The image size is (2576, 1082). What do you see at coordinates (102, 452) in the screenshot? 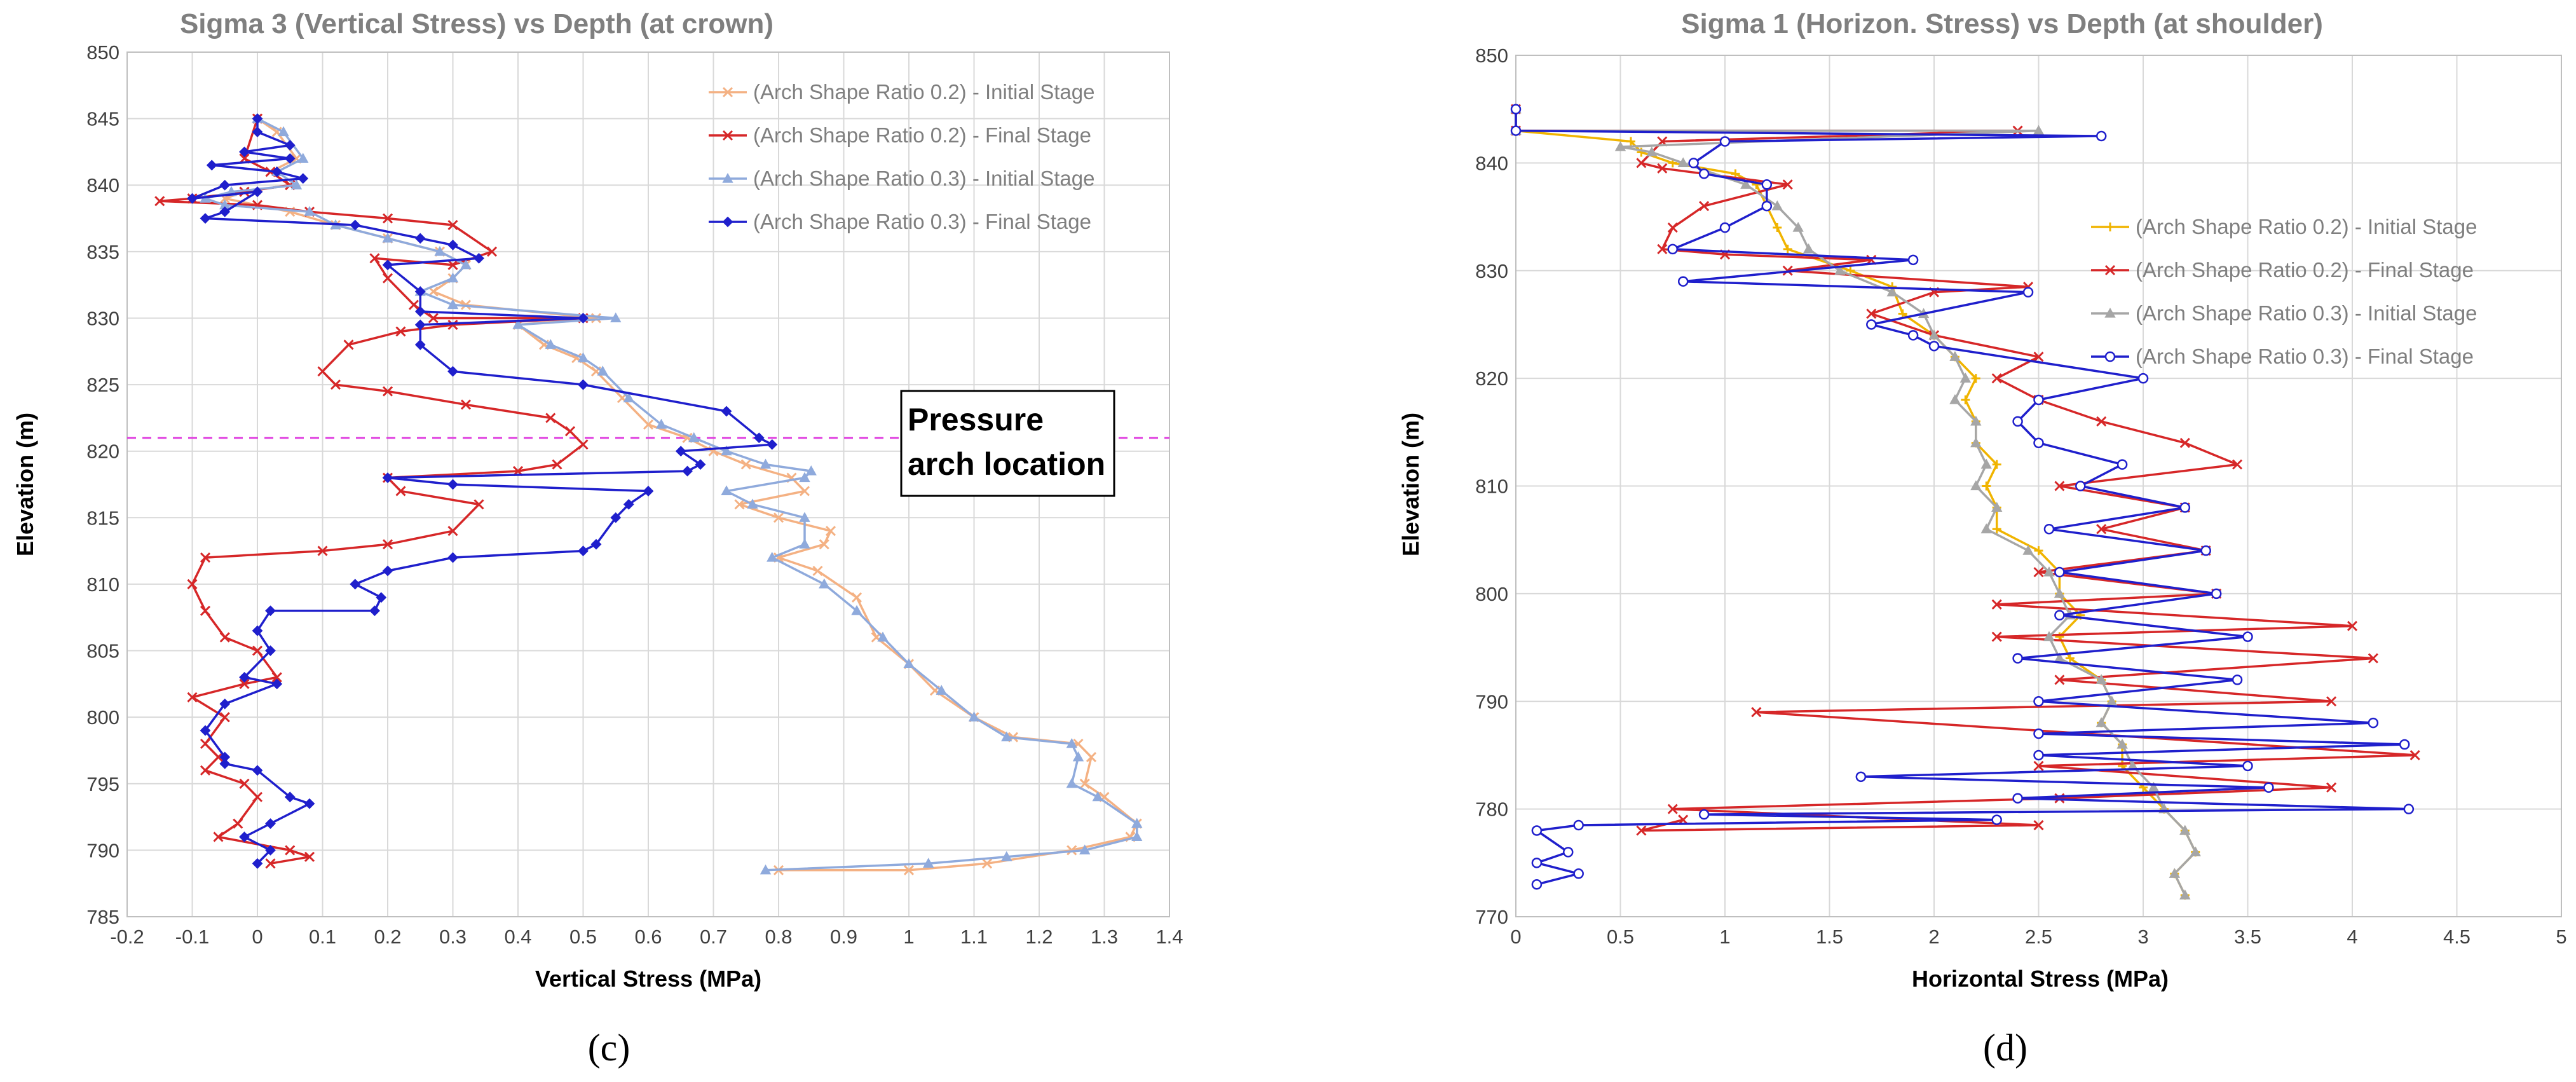
I see `y-tick-label: 820` at bounding box center [102, 452].